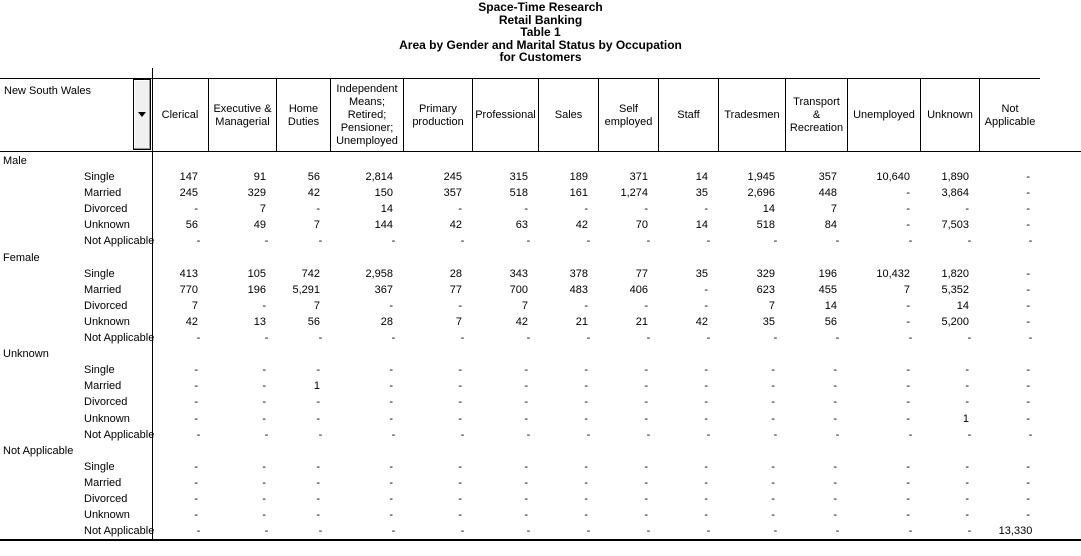 Image resolution: width=1081 pixels, height=556 pixels. What do you see at coordinates (505, 115) in the screenshot?
I see `column-header: Professional` at bounding box center [505, 115].